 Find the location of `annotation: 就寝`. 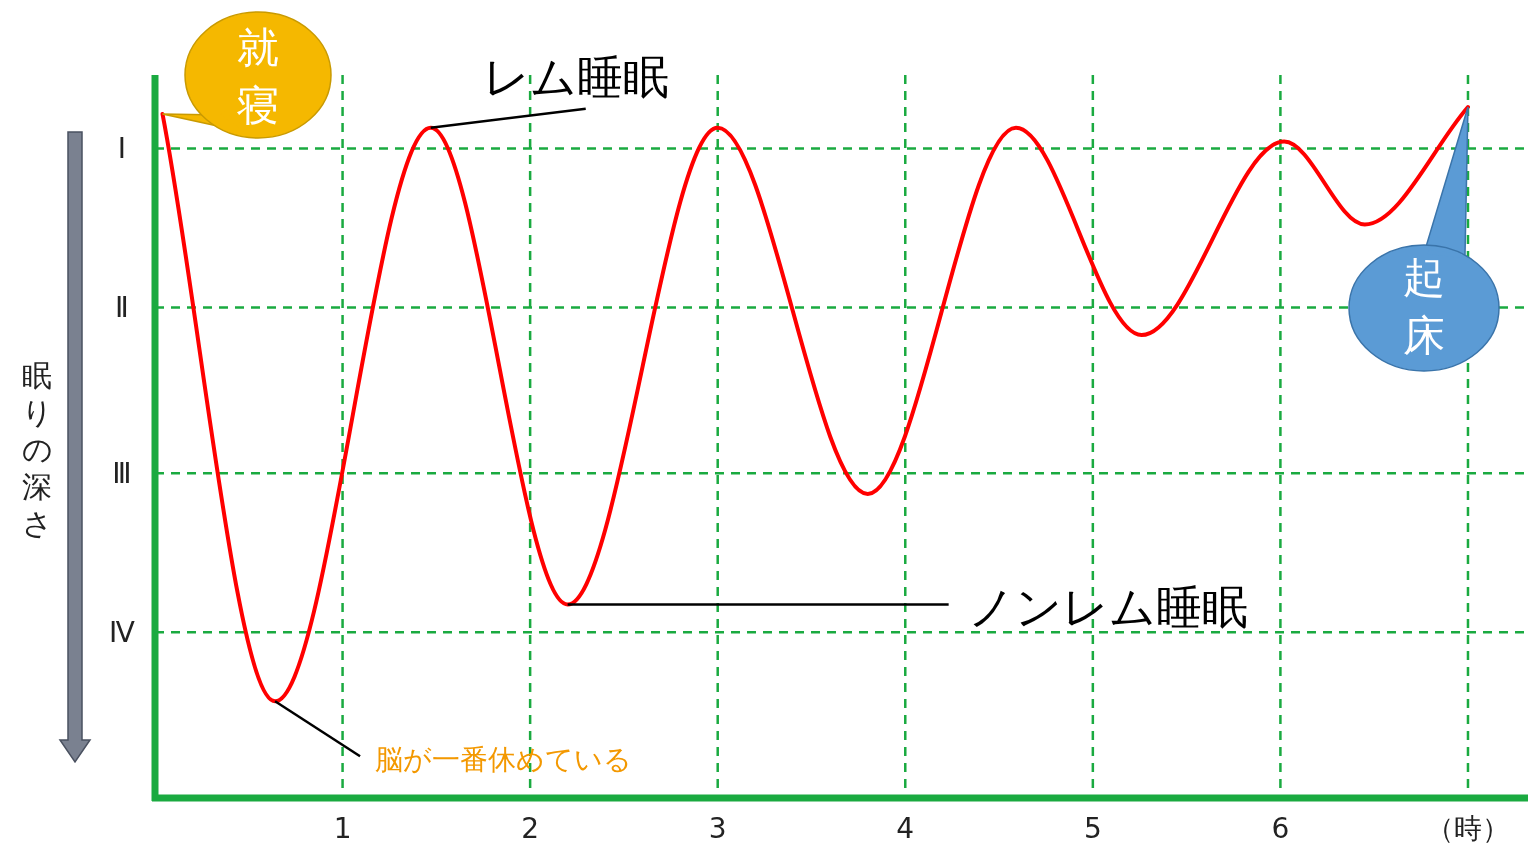

annotation: 就寝 is located at coordinates (258, 76).